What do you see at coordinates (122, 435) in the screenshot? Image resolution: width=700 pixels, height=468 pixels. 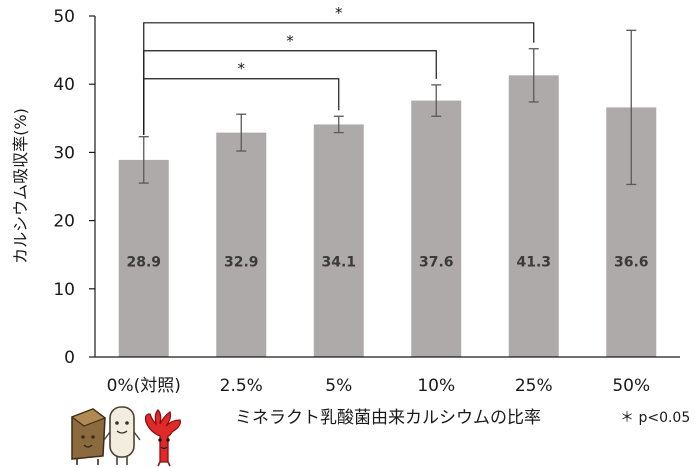 I see `tofu-icon` at bounding box center [122, 435].